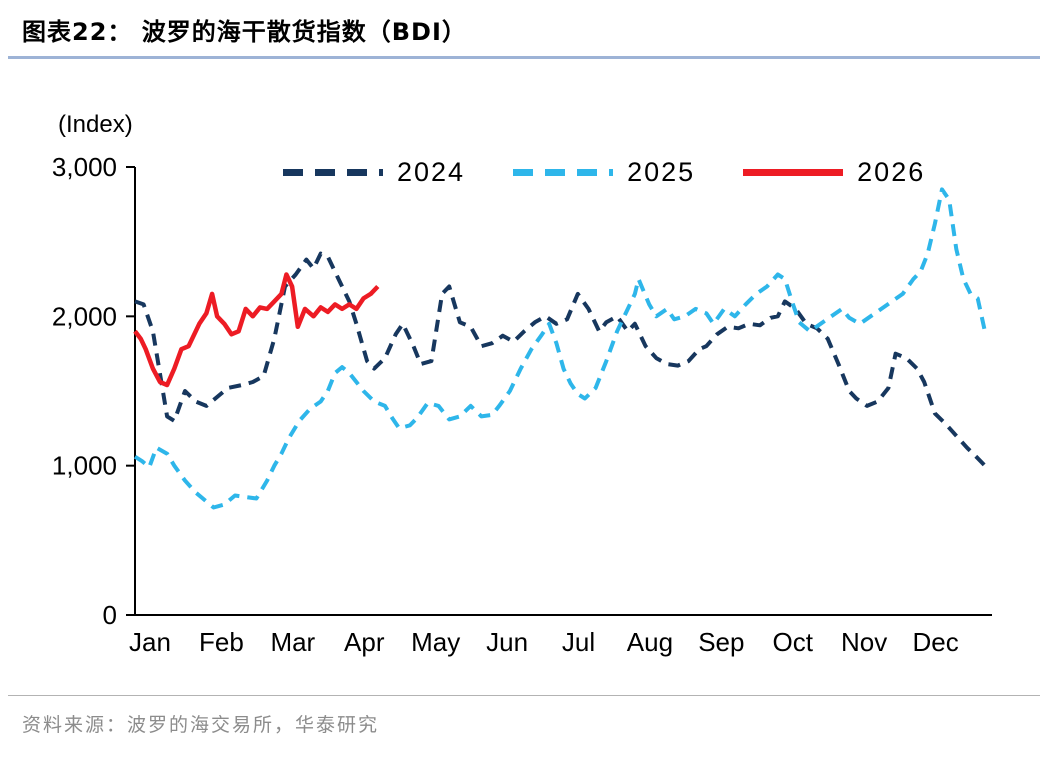  I want to click on x-tick-label: Feb, so click(221, 642).